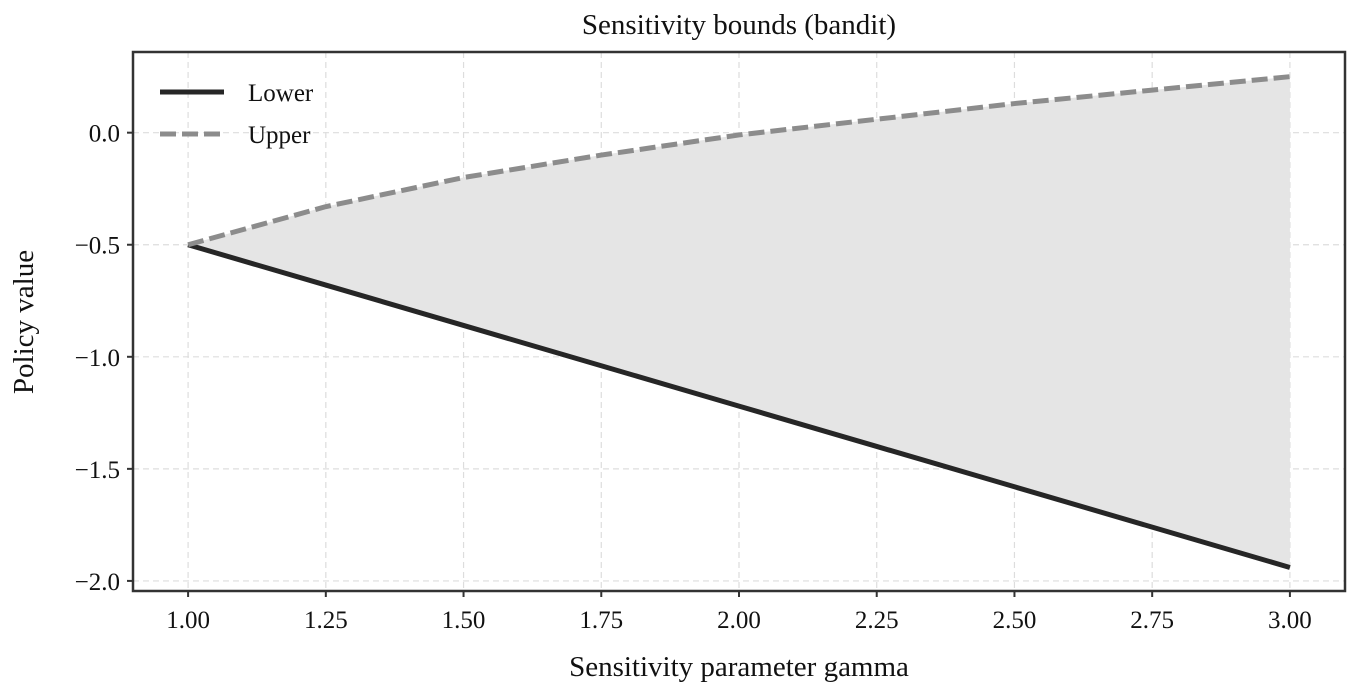 This screenshot has width=1355, height=698. Describe the element at coordinates (237, 114) in the screenshot. I see `legend: Lower Upper` at that location.